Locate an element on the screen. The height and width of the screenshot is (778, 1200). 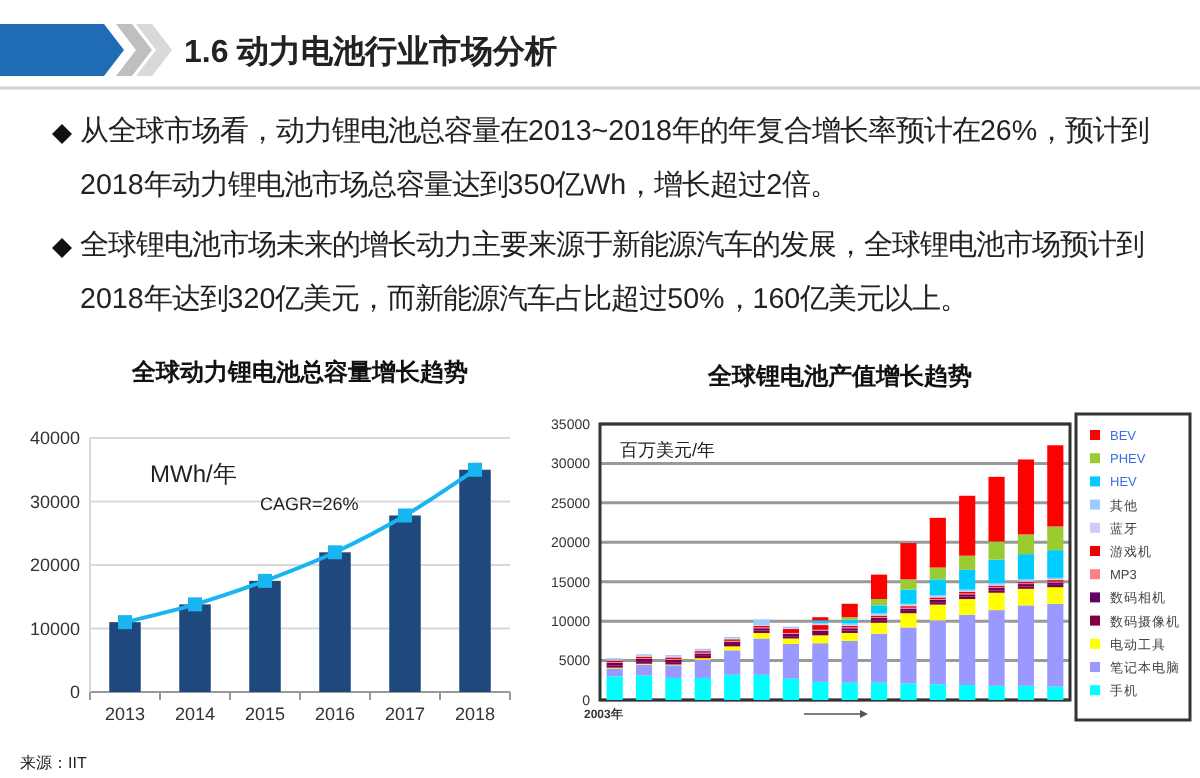
x-tick-label: 2017 is located at coordinates (405, 714).